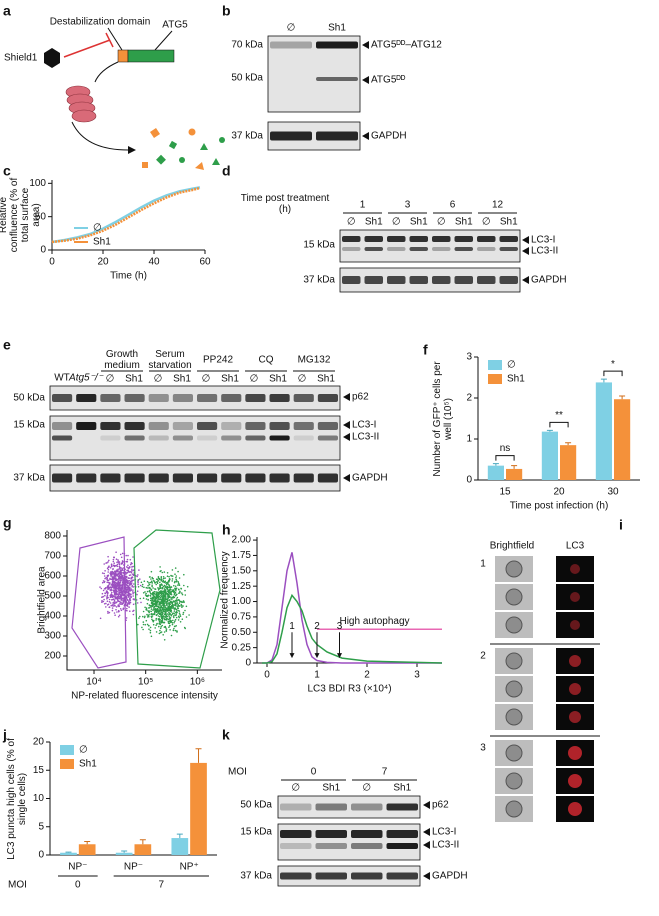 This screenshot has width=659, height=916. Describe the element at coordinates (346, 397) in the screenshot. I see `band-pointer` at that location.